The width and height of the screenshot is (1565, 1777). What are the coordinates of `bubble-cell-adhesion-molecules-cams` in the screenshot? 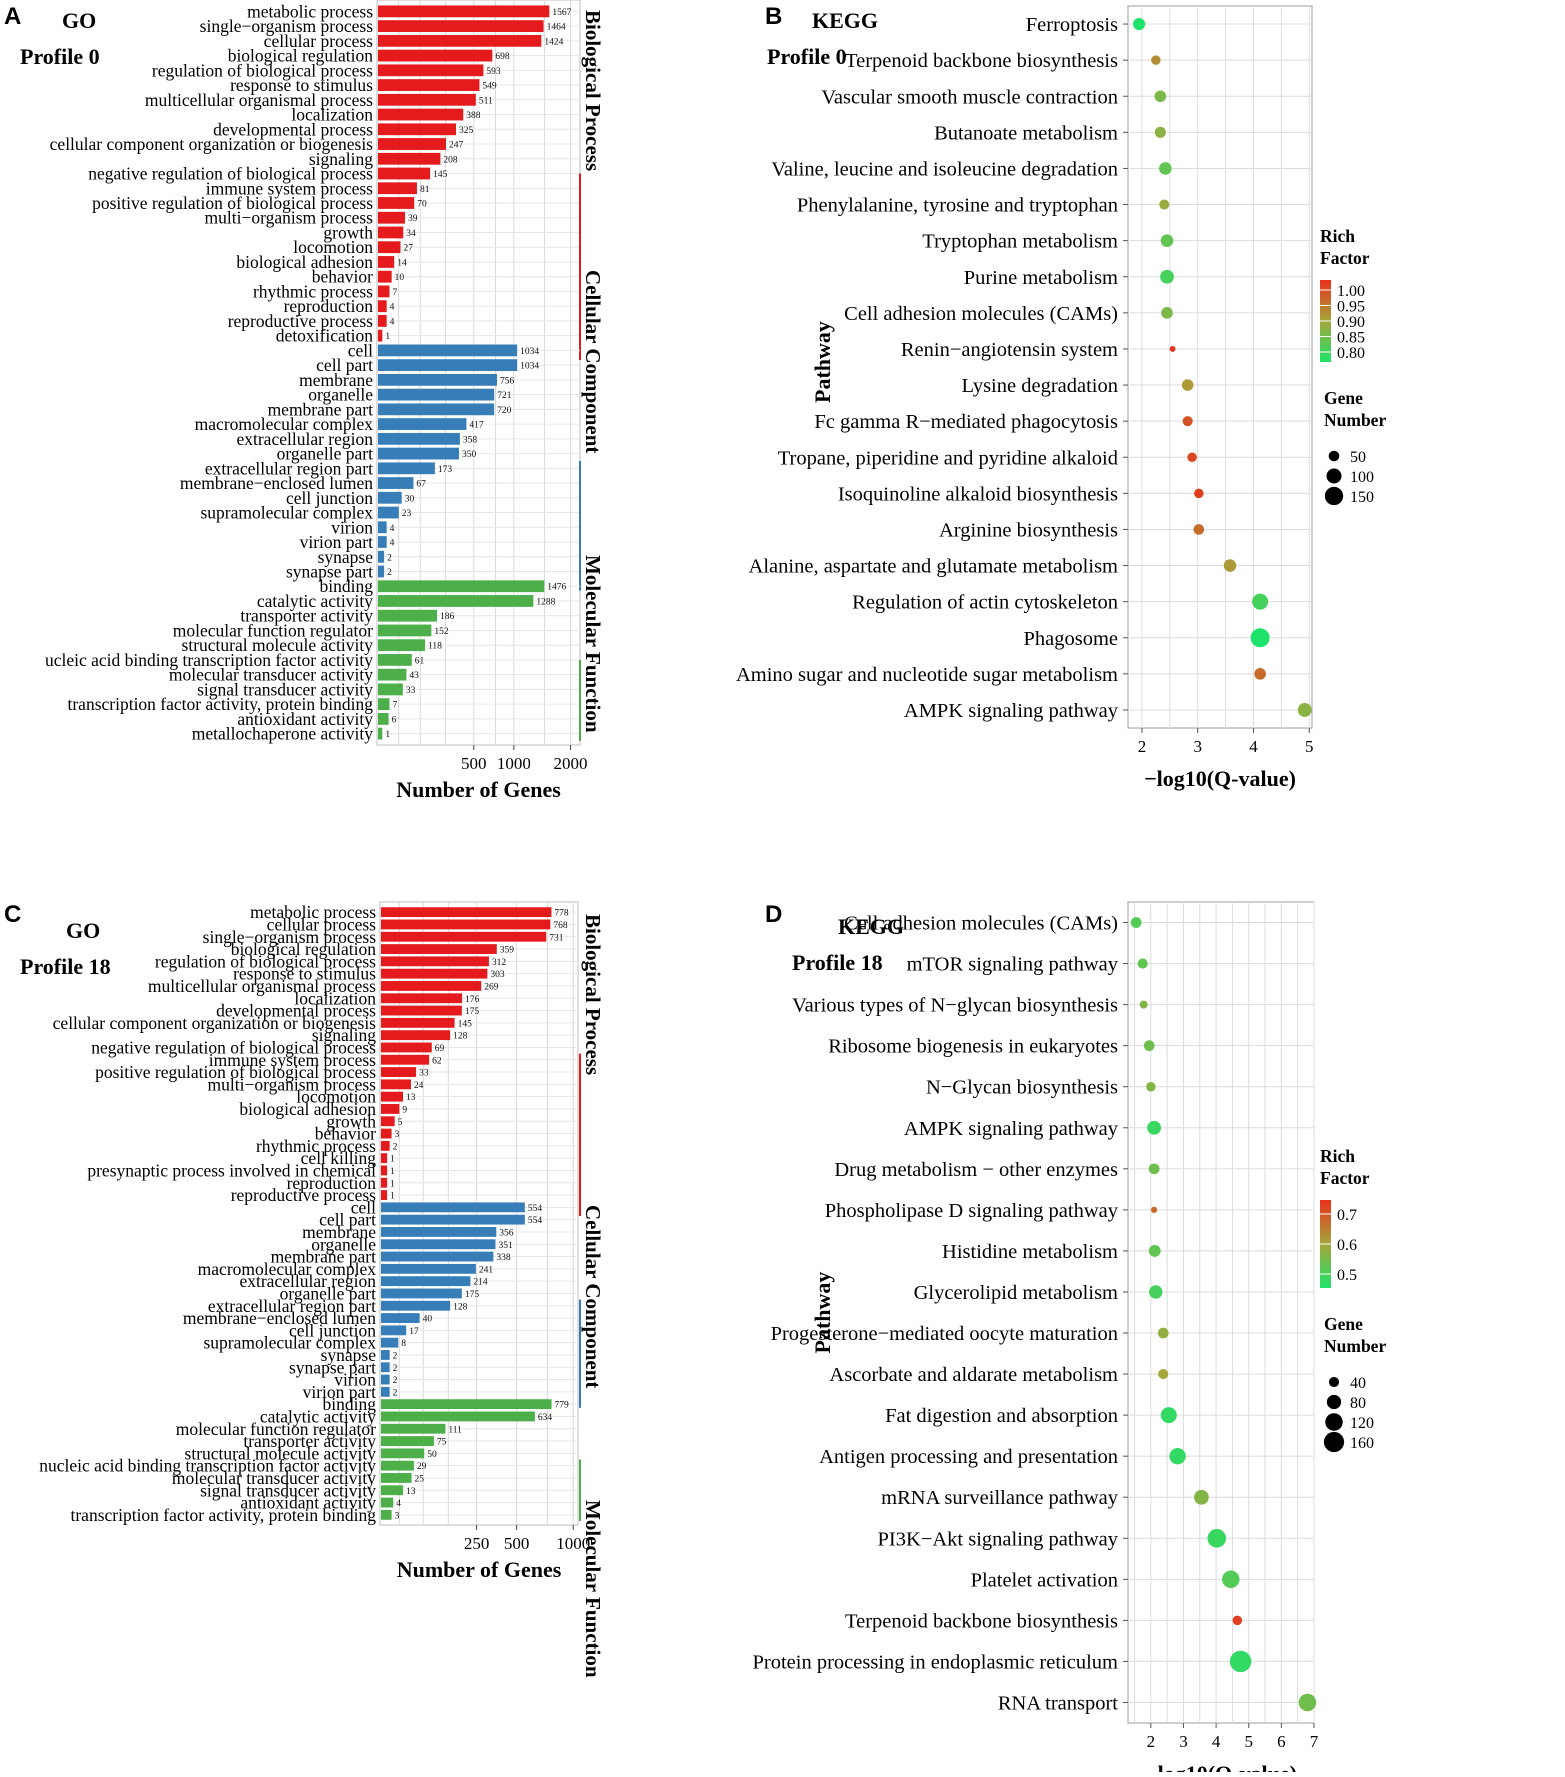 It's located at (1136, 922).